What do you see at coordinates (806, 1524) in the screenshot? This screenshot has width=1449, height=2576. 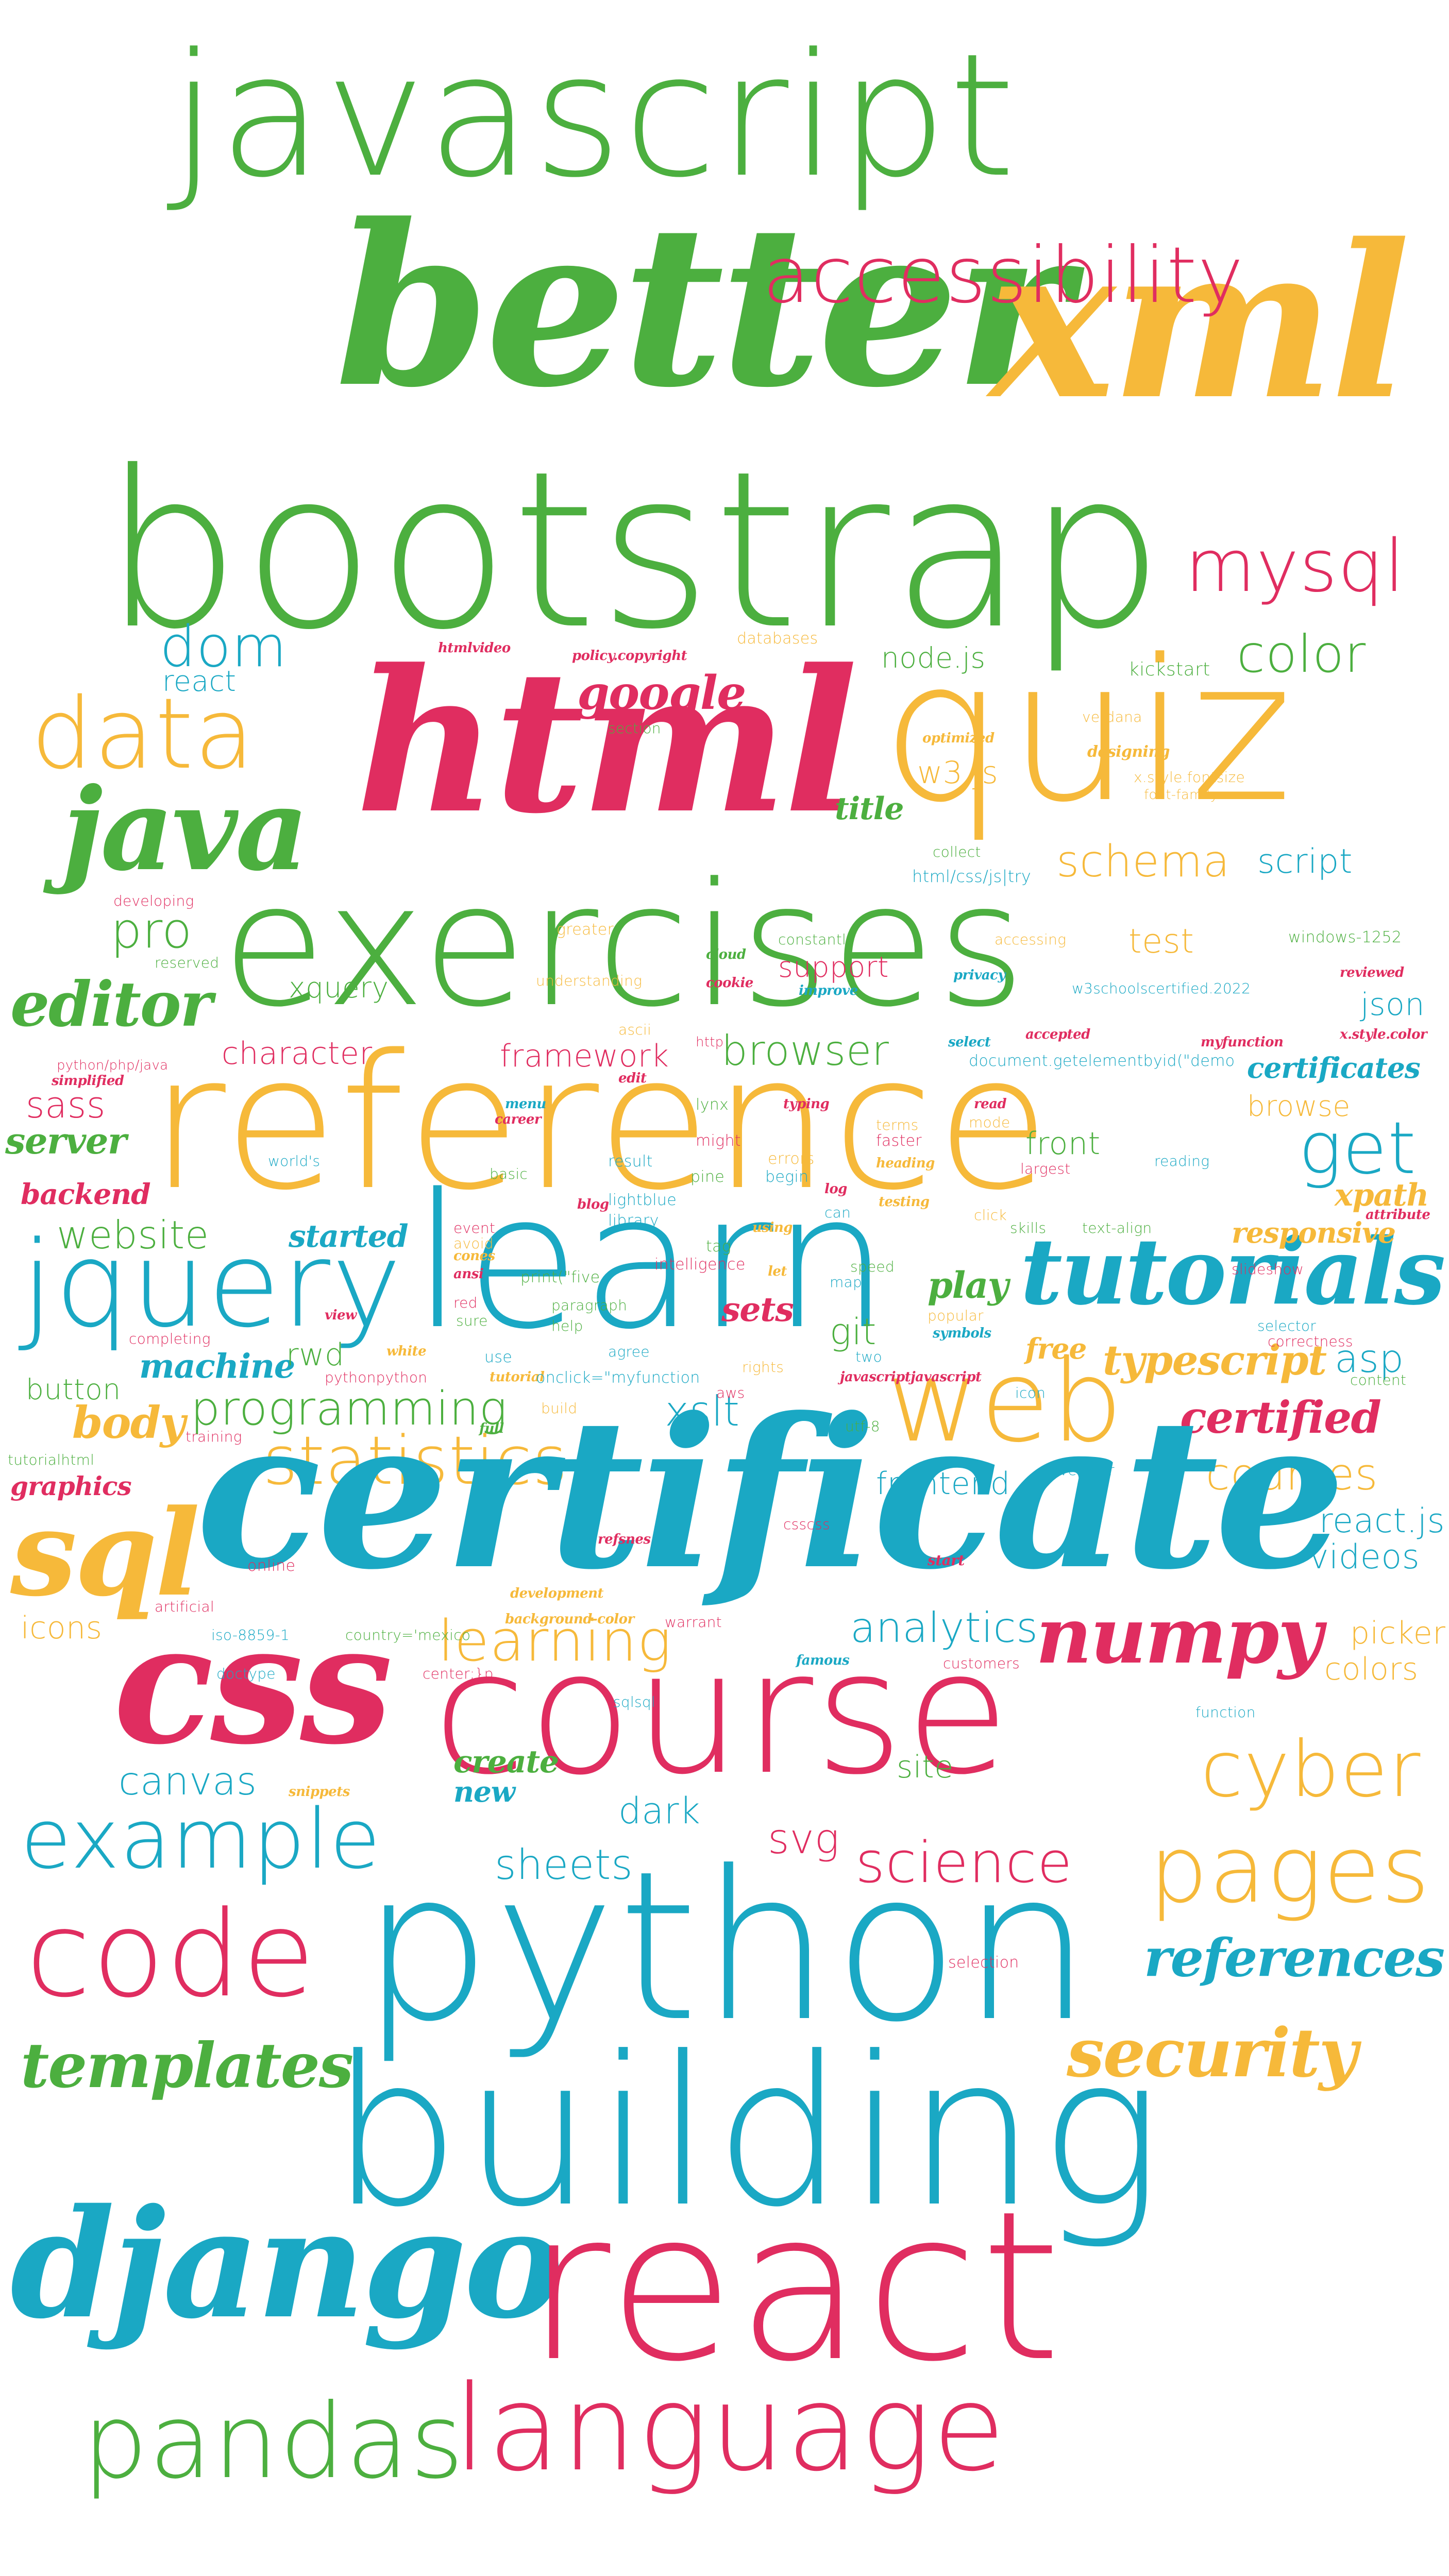 I see `word-csscss: csscss` at bounding box center [806, 1524].